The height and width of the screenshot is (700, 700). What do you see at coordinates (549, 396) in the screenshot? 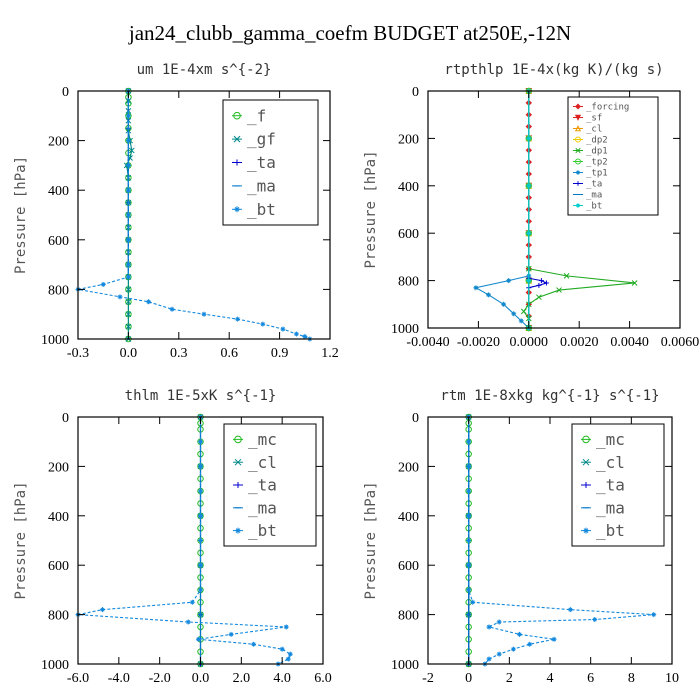
I see `panel-title: rtm 1E-8xkg kg^{-1} s^{-1}` at bounding box center [549, 396].